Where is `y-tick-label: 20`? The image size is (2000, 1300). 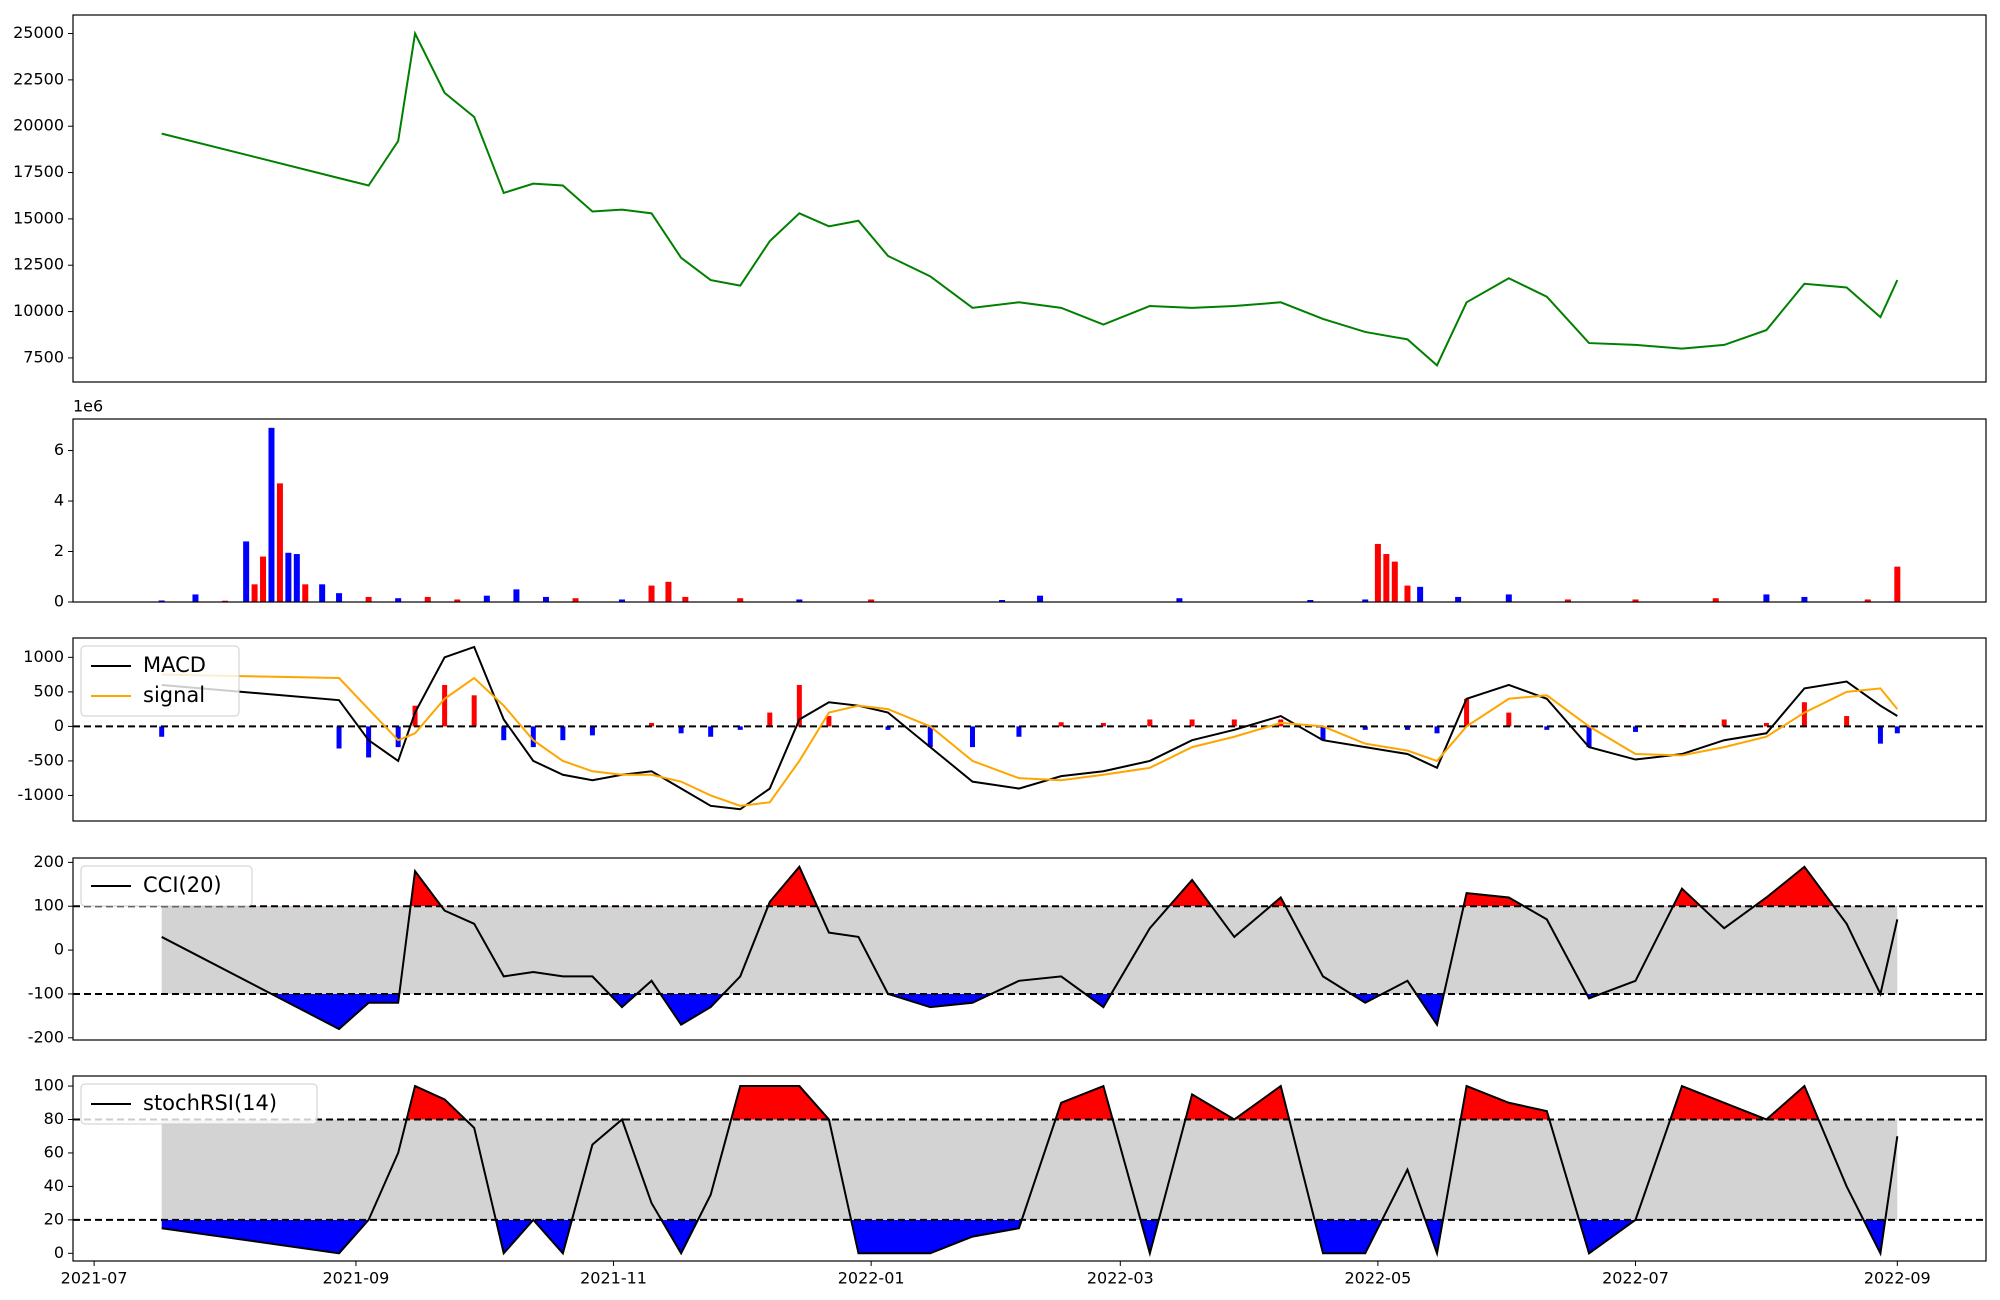 y-tick-label: 20 is located at coordinates (54, 1218).